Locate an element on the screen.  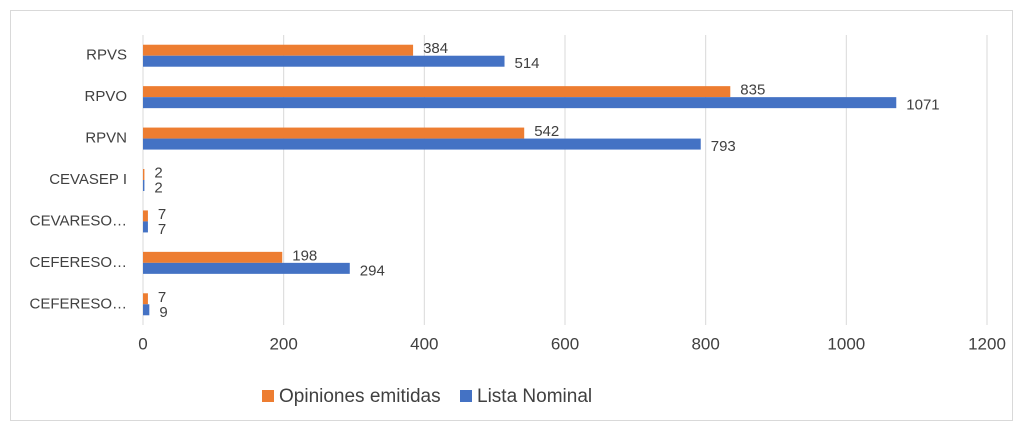
x-tick-label: 0 is located at coordinates (142, 343).